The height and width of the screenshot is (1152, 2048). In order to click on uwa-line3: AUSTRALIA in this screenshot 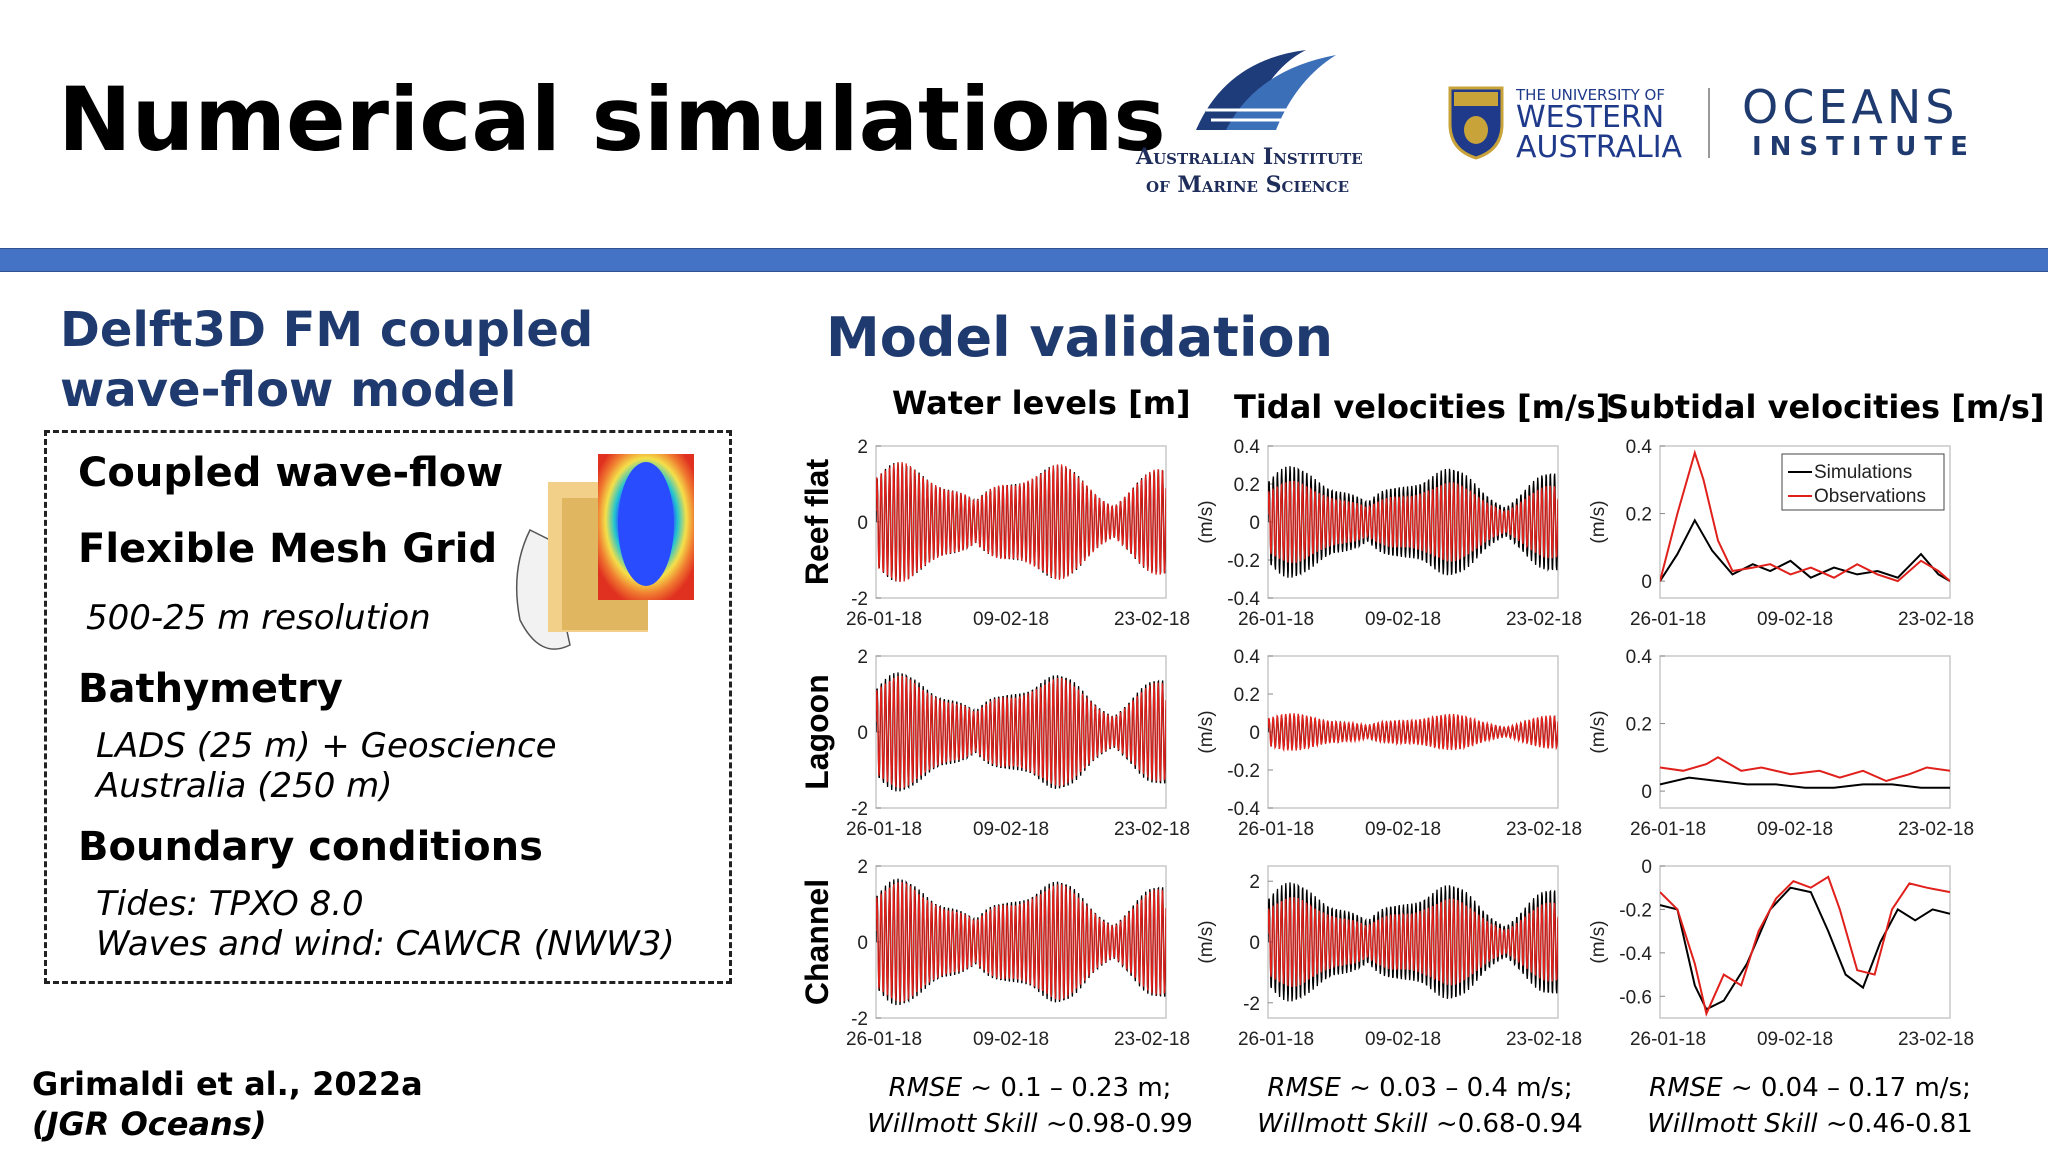, I will do `click(1599, 147)`.